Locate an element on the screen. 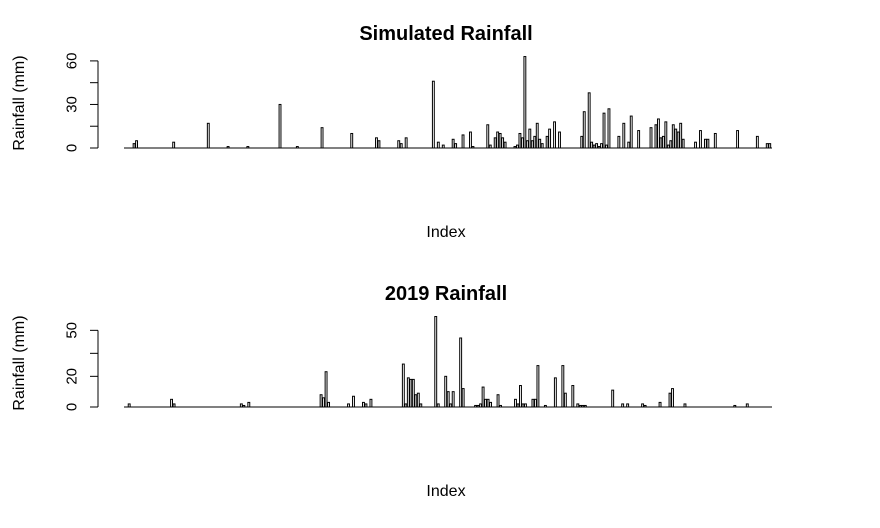 This screenshot has width=880, height=528. chart-title: Simulated Rainfall is located at coordinates (445, 34).